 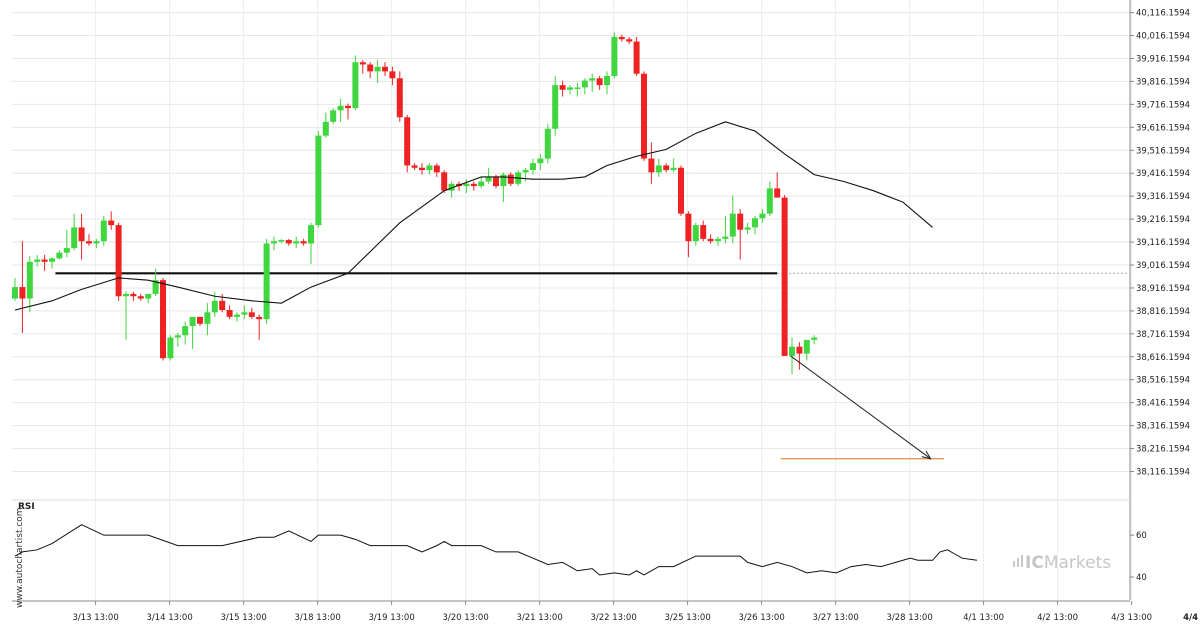 I want to click on forecast-arrow-line, so click(x=860, y=407).